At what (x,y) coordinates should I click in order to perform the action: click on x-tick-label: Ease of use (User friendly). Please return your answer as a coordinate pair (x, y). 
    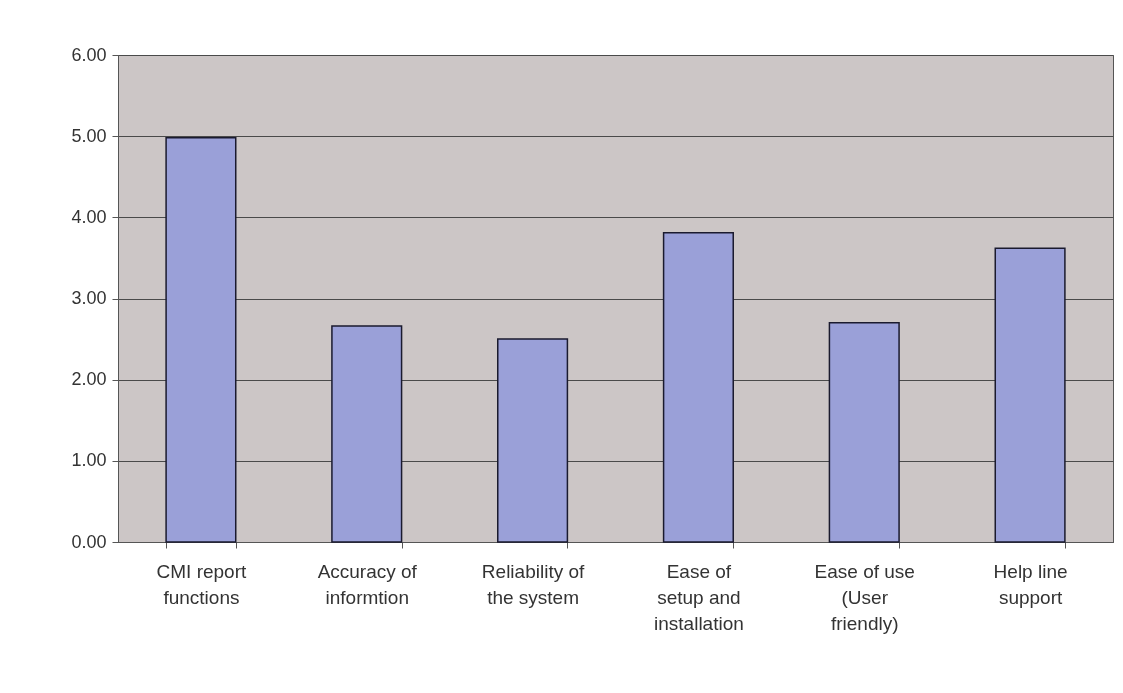
    Looking at the image, I should click on (864, 597).